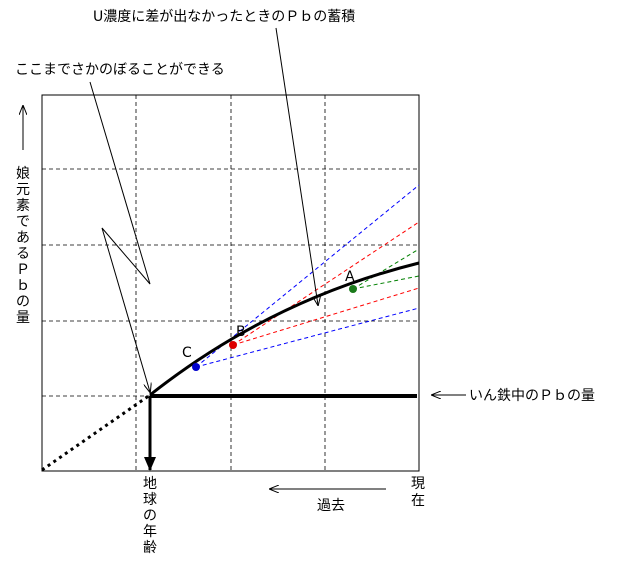 This screenshot has width=622, height=565. Describe the element at coordinates (23, 206) in the screenshot. I see `svg-text: 素` at that location.